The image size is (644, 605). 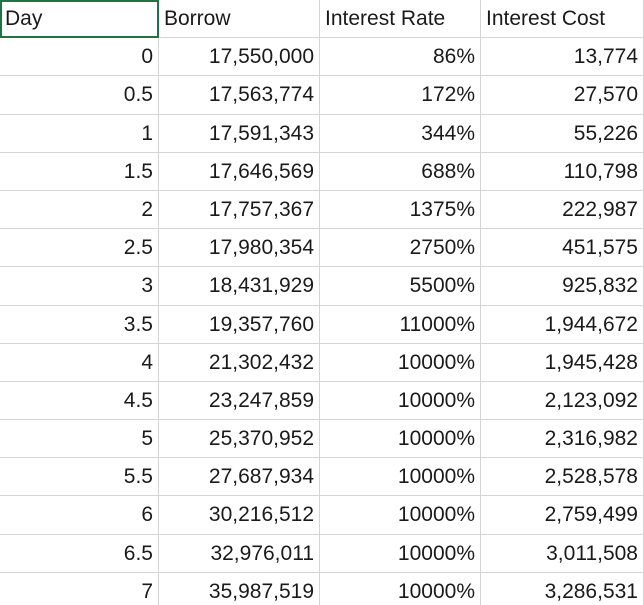 I want to click on table-cell-borrow: 17,563,774, so click(x=239, y=95).